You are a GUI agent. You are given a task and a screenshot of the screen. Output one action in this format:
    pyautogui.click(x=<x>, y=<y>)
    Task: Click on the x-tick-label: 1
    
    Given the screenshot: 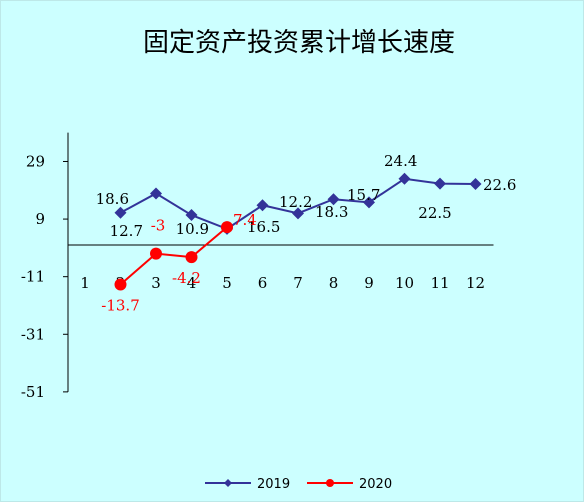 What is the action you would take?
    pyautogui.click(x=85, y=283)
    